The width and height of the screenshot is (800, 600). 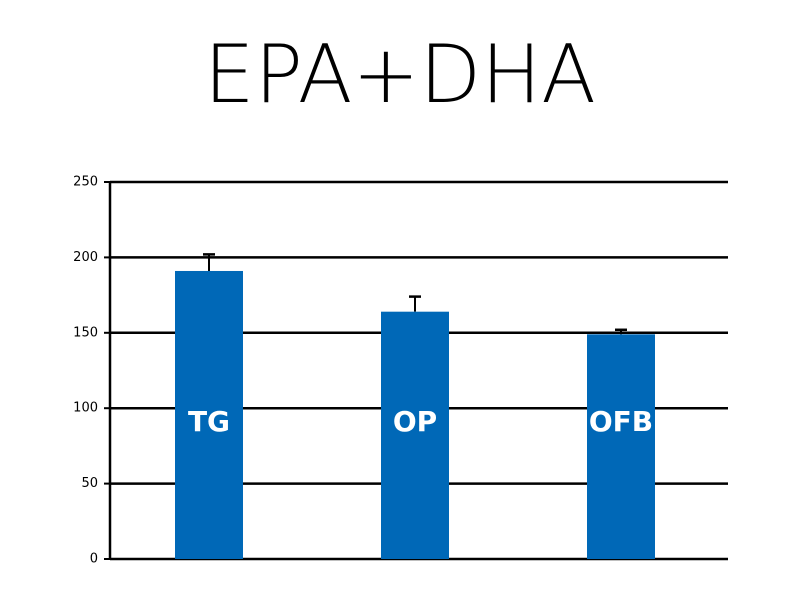 I want to click on category-label: OFB, so click(x=621, y=421).